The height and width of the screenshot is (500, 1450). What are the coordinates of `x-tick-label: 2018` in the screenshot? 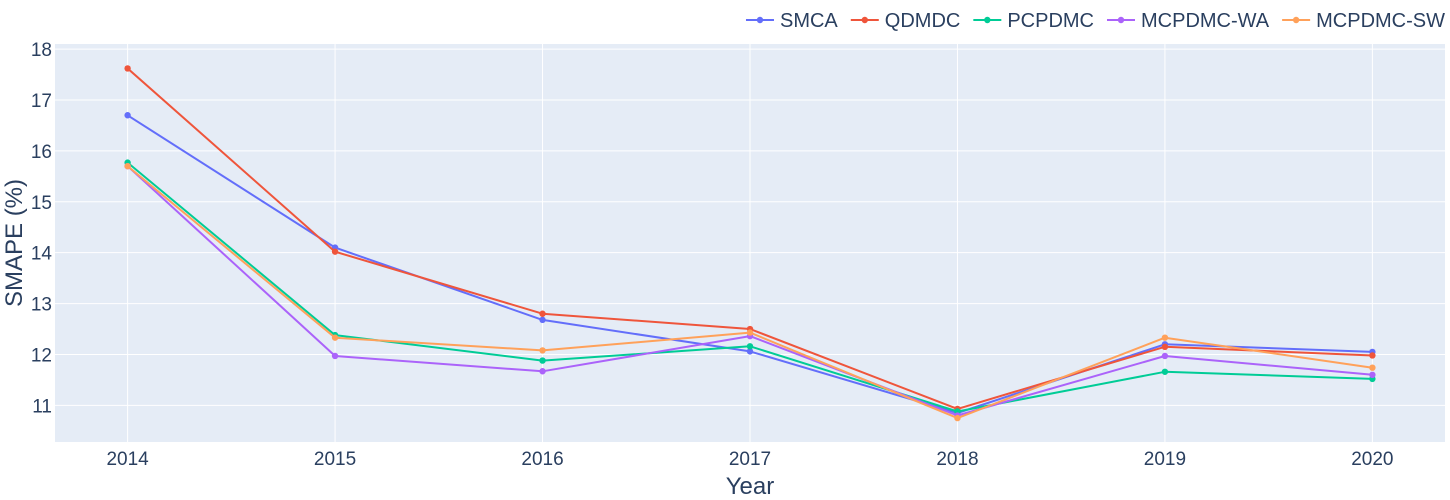 It's located at (957, 459).